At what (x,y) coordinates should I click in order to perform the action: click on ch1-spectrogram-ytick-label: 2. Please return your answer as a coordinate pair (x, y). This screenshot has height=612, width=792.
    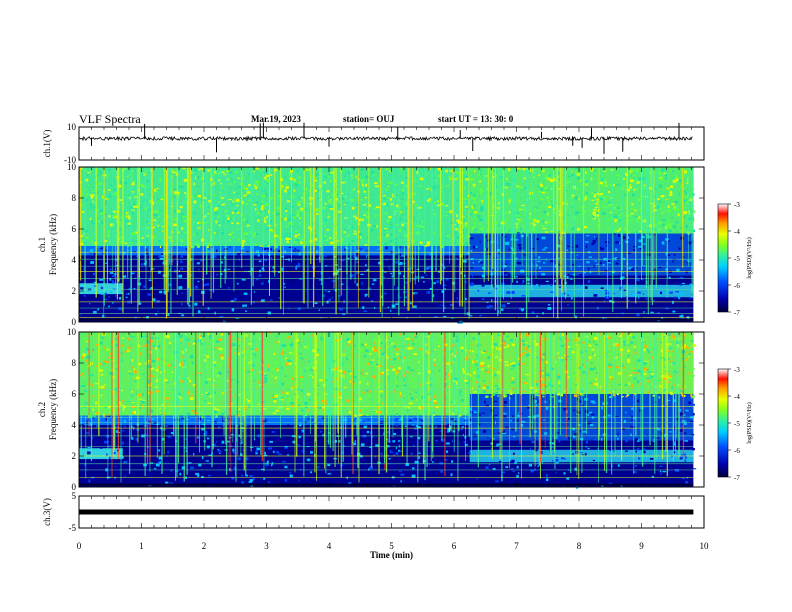
    Looking at the image, I should click on (74, 291).